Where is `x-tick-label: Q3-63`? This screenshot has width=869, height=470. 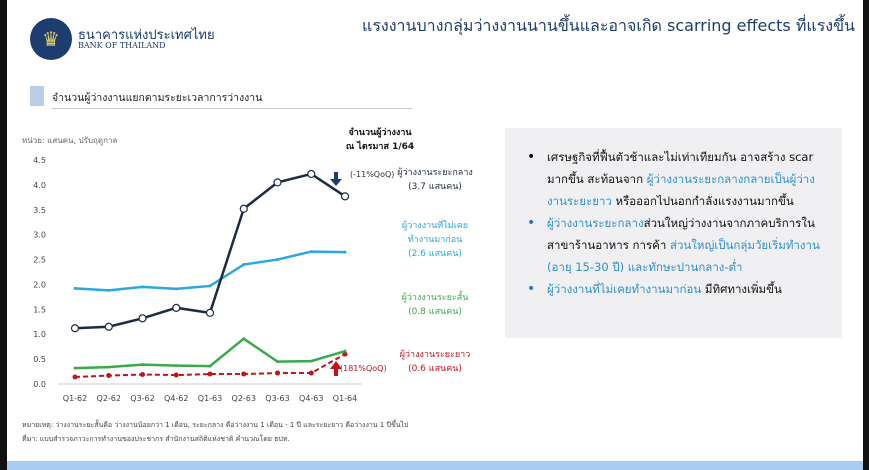
x-tick-label: Q3-63 is located at coordinates (277, 398).